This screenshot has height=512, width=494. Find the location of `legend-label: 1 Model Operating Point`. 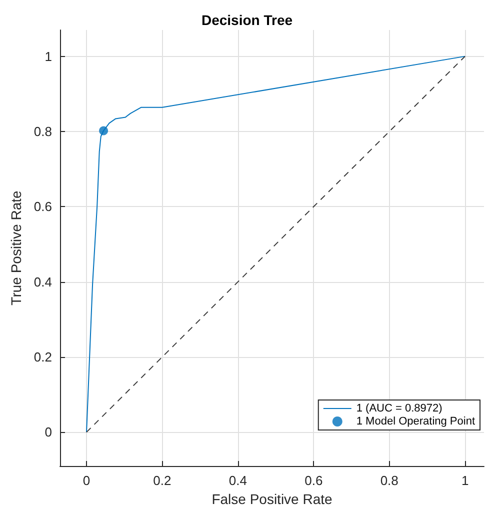

legend-label: 1 Model Operating Point is located at coordinates (416, 422).